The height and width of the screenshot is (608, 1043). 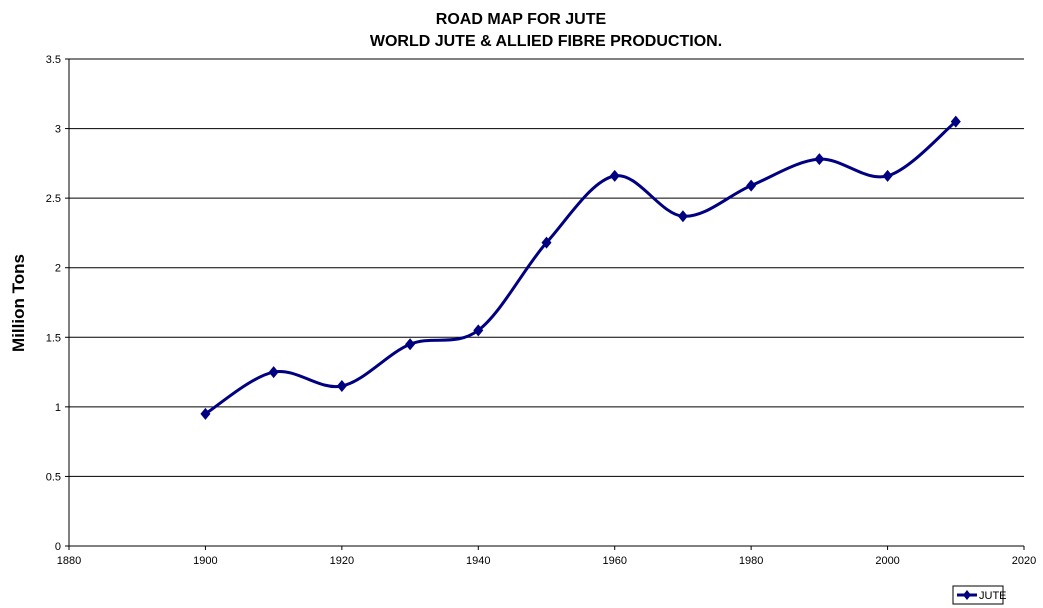 What do you see at coordinates (887, 561) in the screenshot?
I see `x-tick-label: 2000` at bounding box center [887, 561].